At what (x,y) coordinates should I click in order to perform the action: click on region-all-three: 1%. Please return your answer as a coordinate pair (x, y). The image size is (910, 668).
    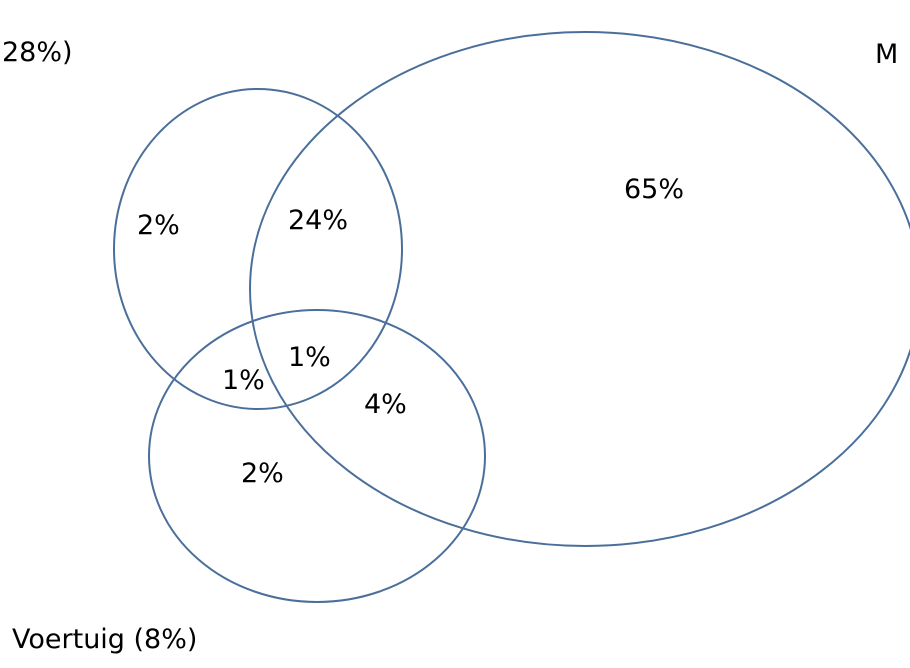
    Looking at the image, I should click on (309, 357).